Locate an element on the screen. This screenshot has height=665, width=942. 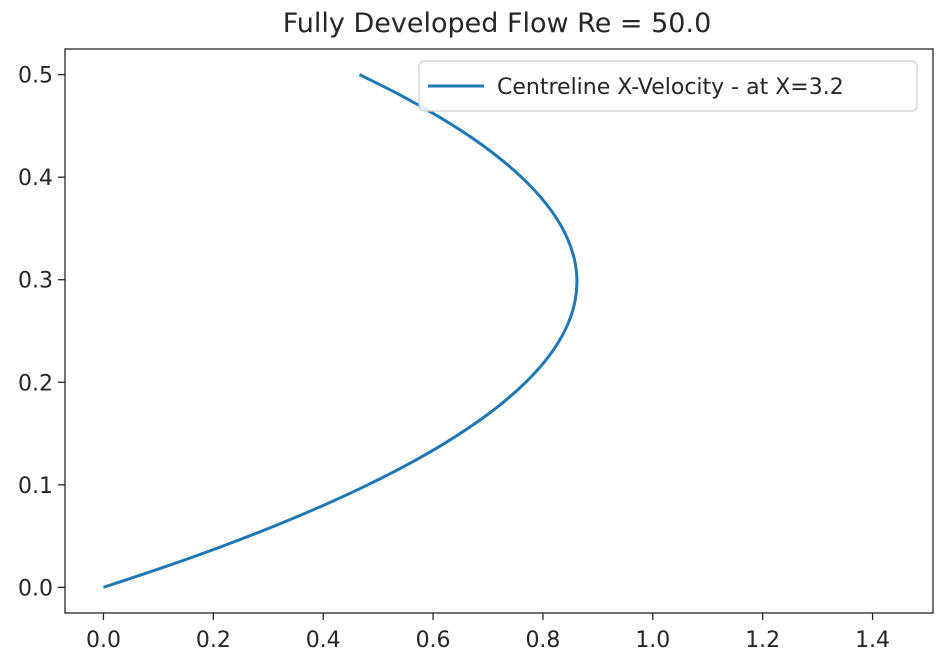
y-tick-label: 0.5 is located at coordinates (35, 76).